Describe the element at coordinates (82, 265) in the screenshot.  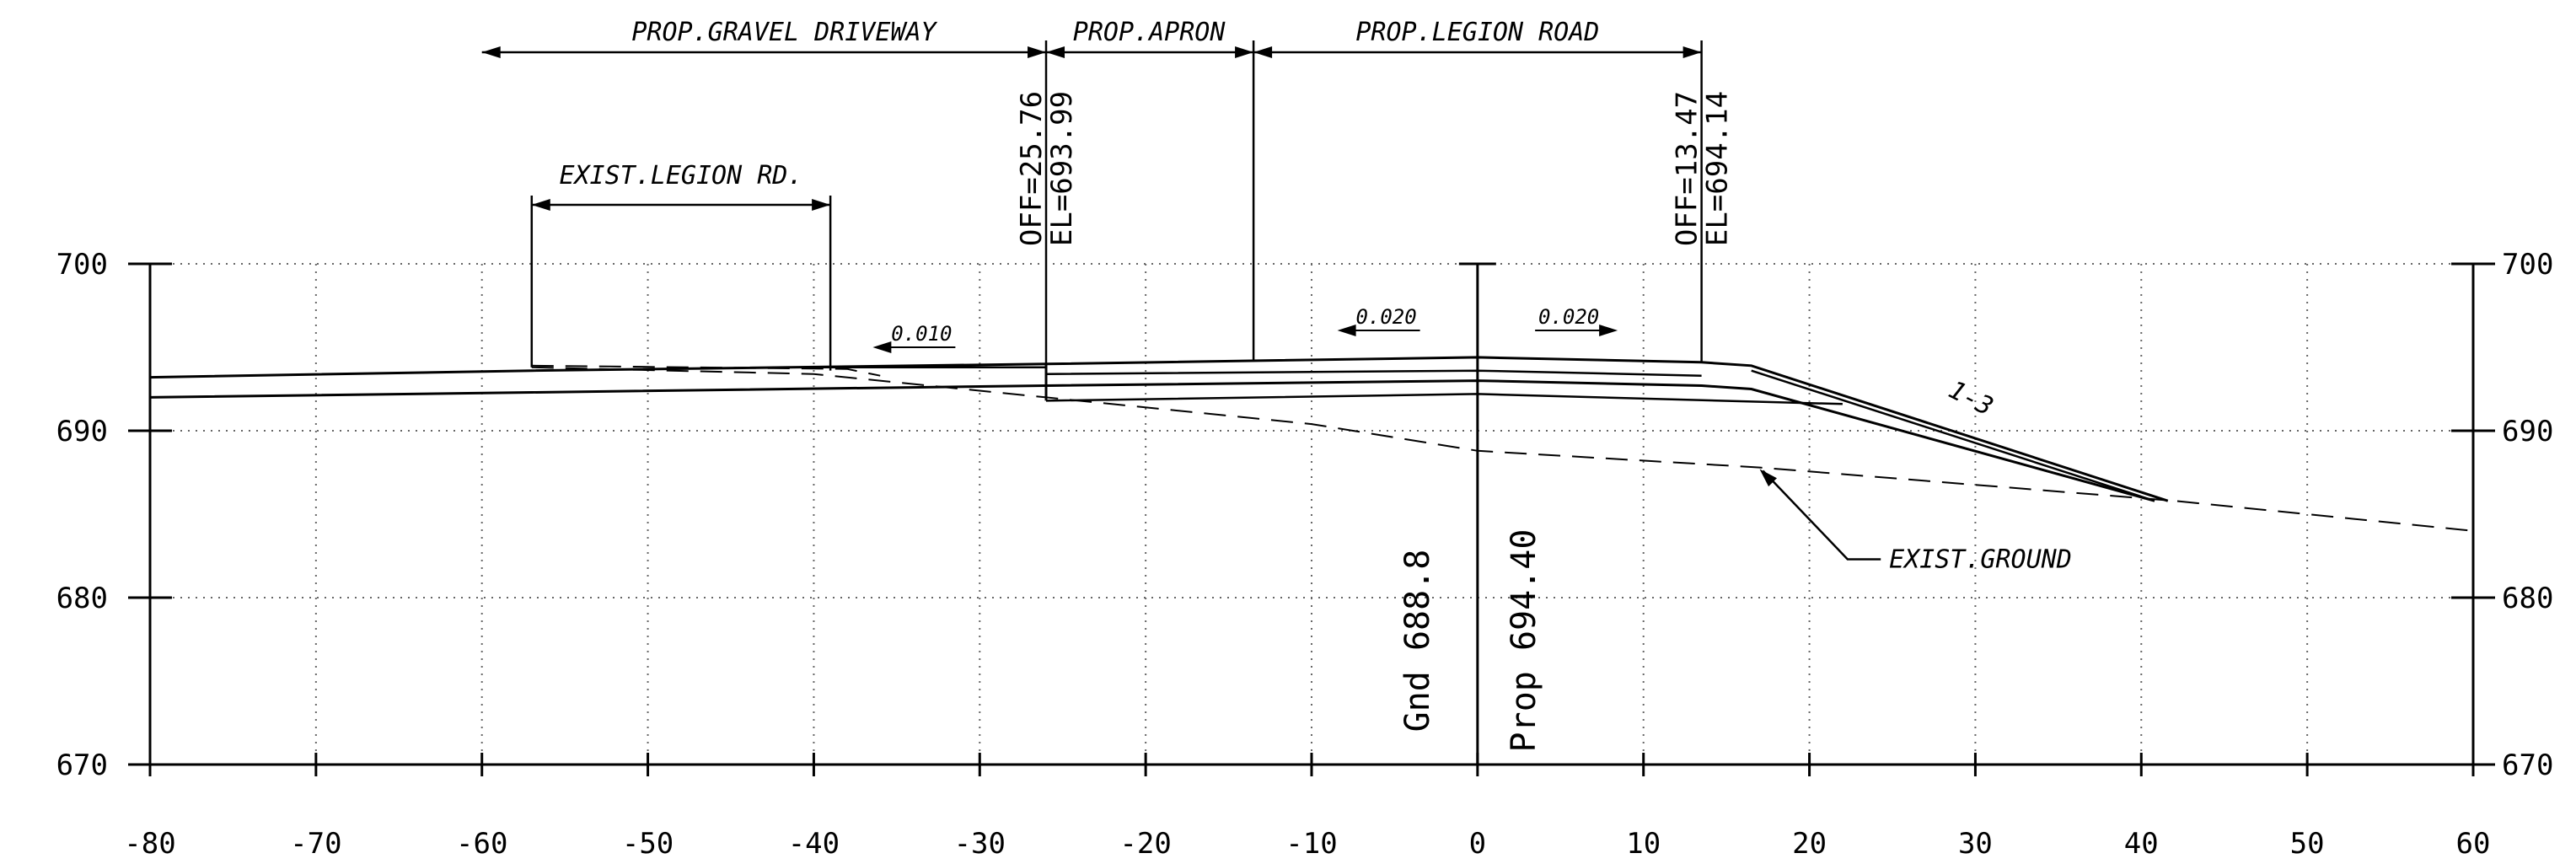
I see `y-tick-label-left: 700` at that location.